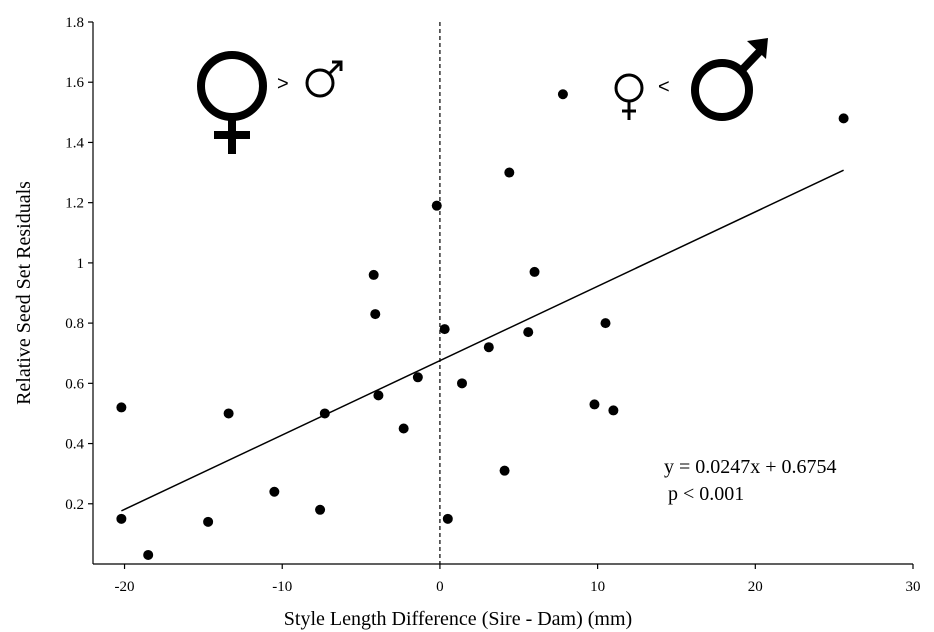 The image size is (934, 632). I want to click on y-ticks: 0.2 0.4 0.6 0.8 1 1.2 1.4 1.6 1.8, so click(79, 264).